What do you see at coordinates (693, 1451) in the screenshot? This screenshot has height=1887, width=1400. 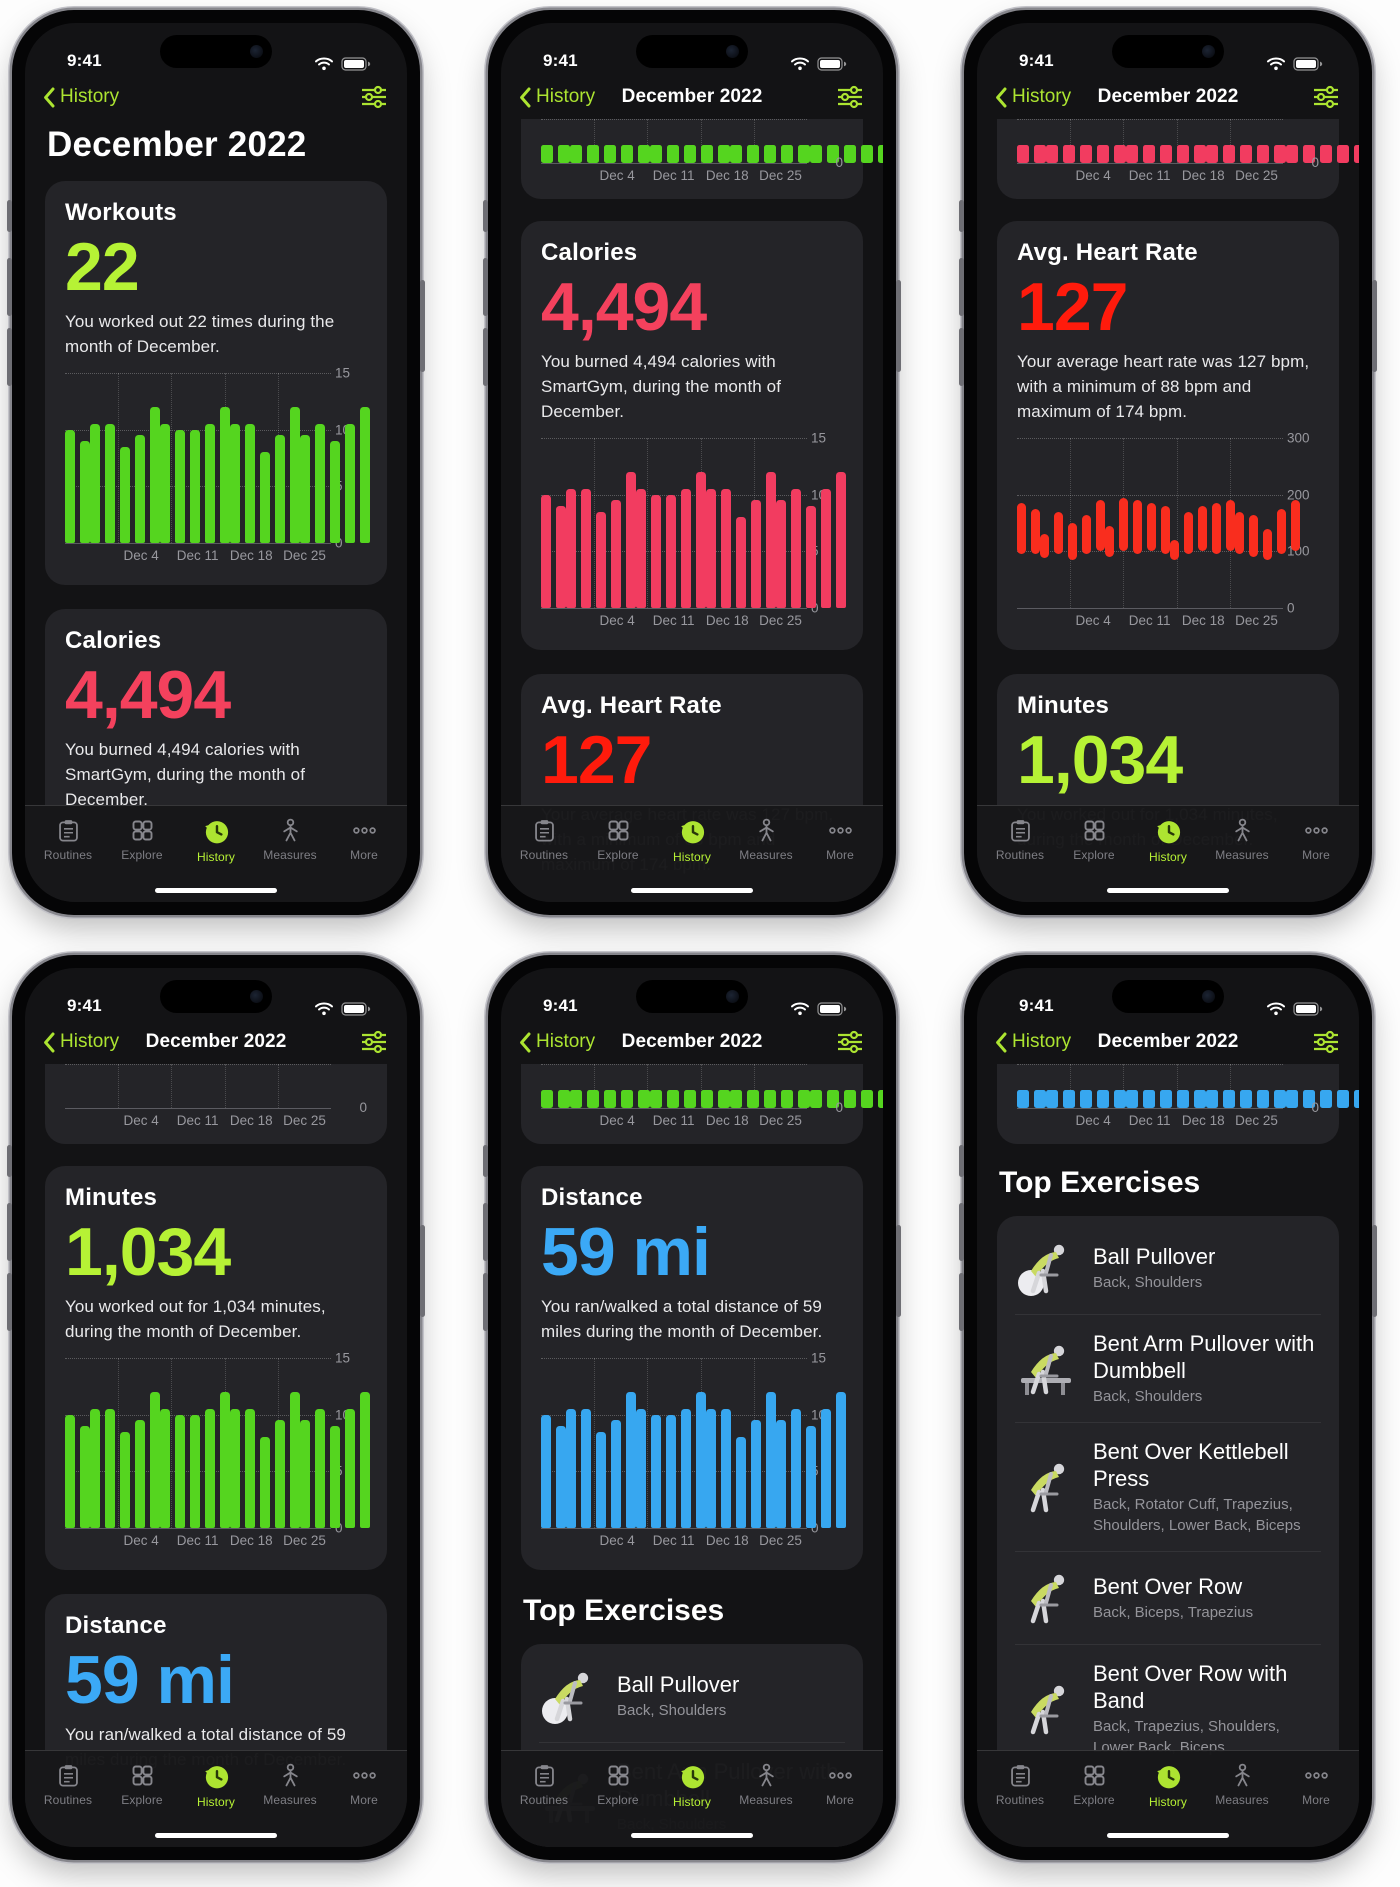 I see `chart-distance: 151050Dec 4 Dec 11 Dec 18 Dec 25` at bounding box center [693, 1451].